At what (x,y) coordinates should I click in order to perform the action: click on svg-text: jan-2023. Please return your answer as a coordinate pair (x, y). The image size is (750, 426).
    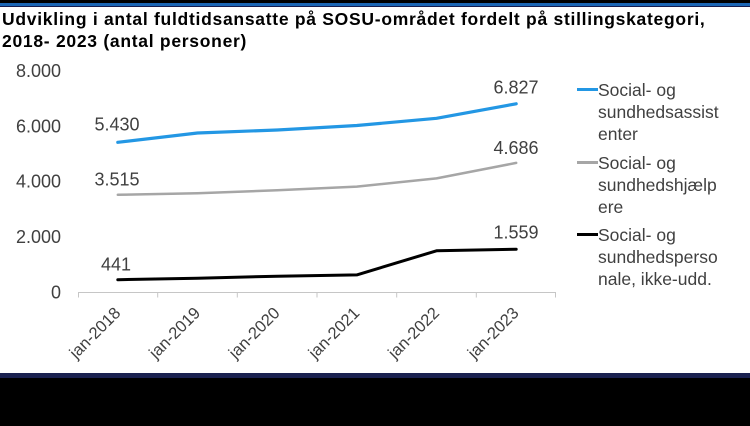
    Looking at the image, I should click on (493, 333).